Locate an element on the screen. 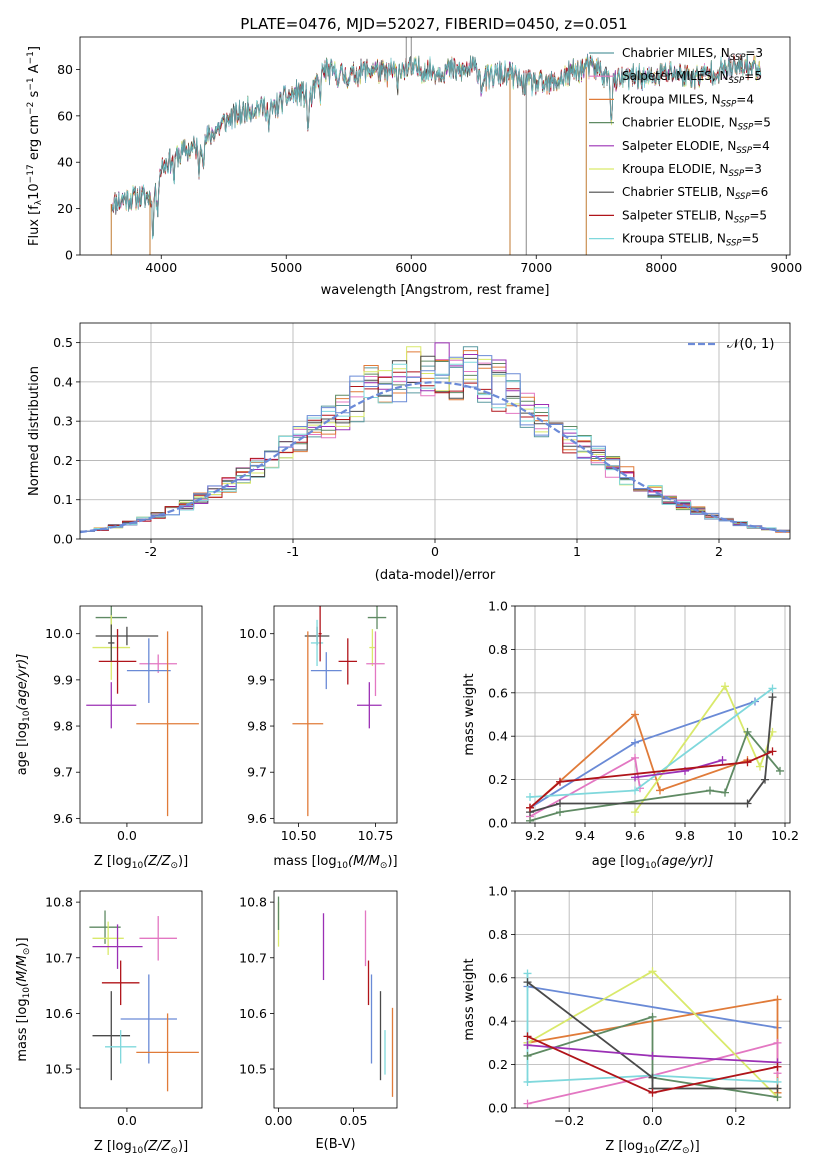 This screenshot has width=819, height=1170. massweight_vs_Z-xtick-label: 0.2 is located at coordinates (736, 1120).